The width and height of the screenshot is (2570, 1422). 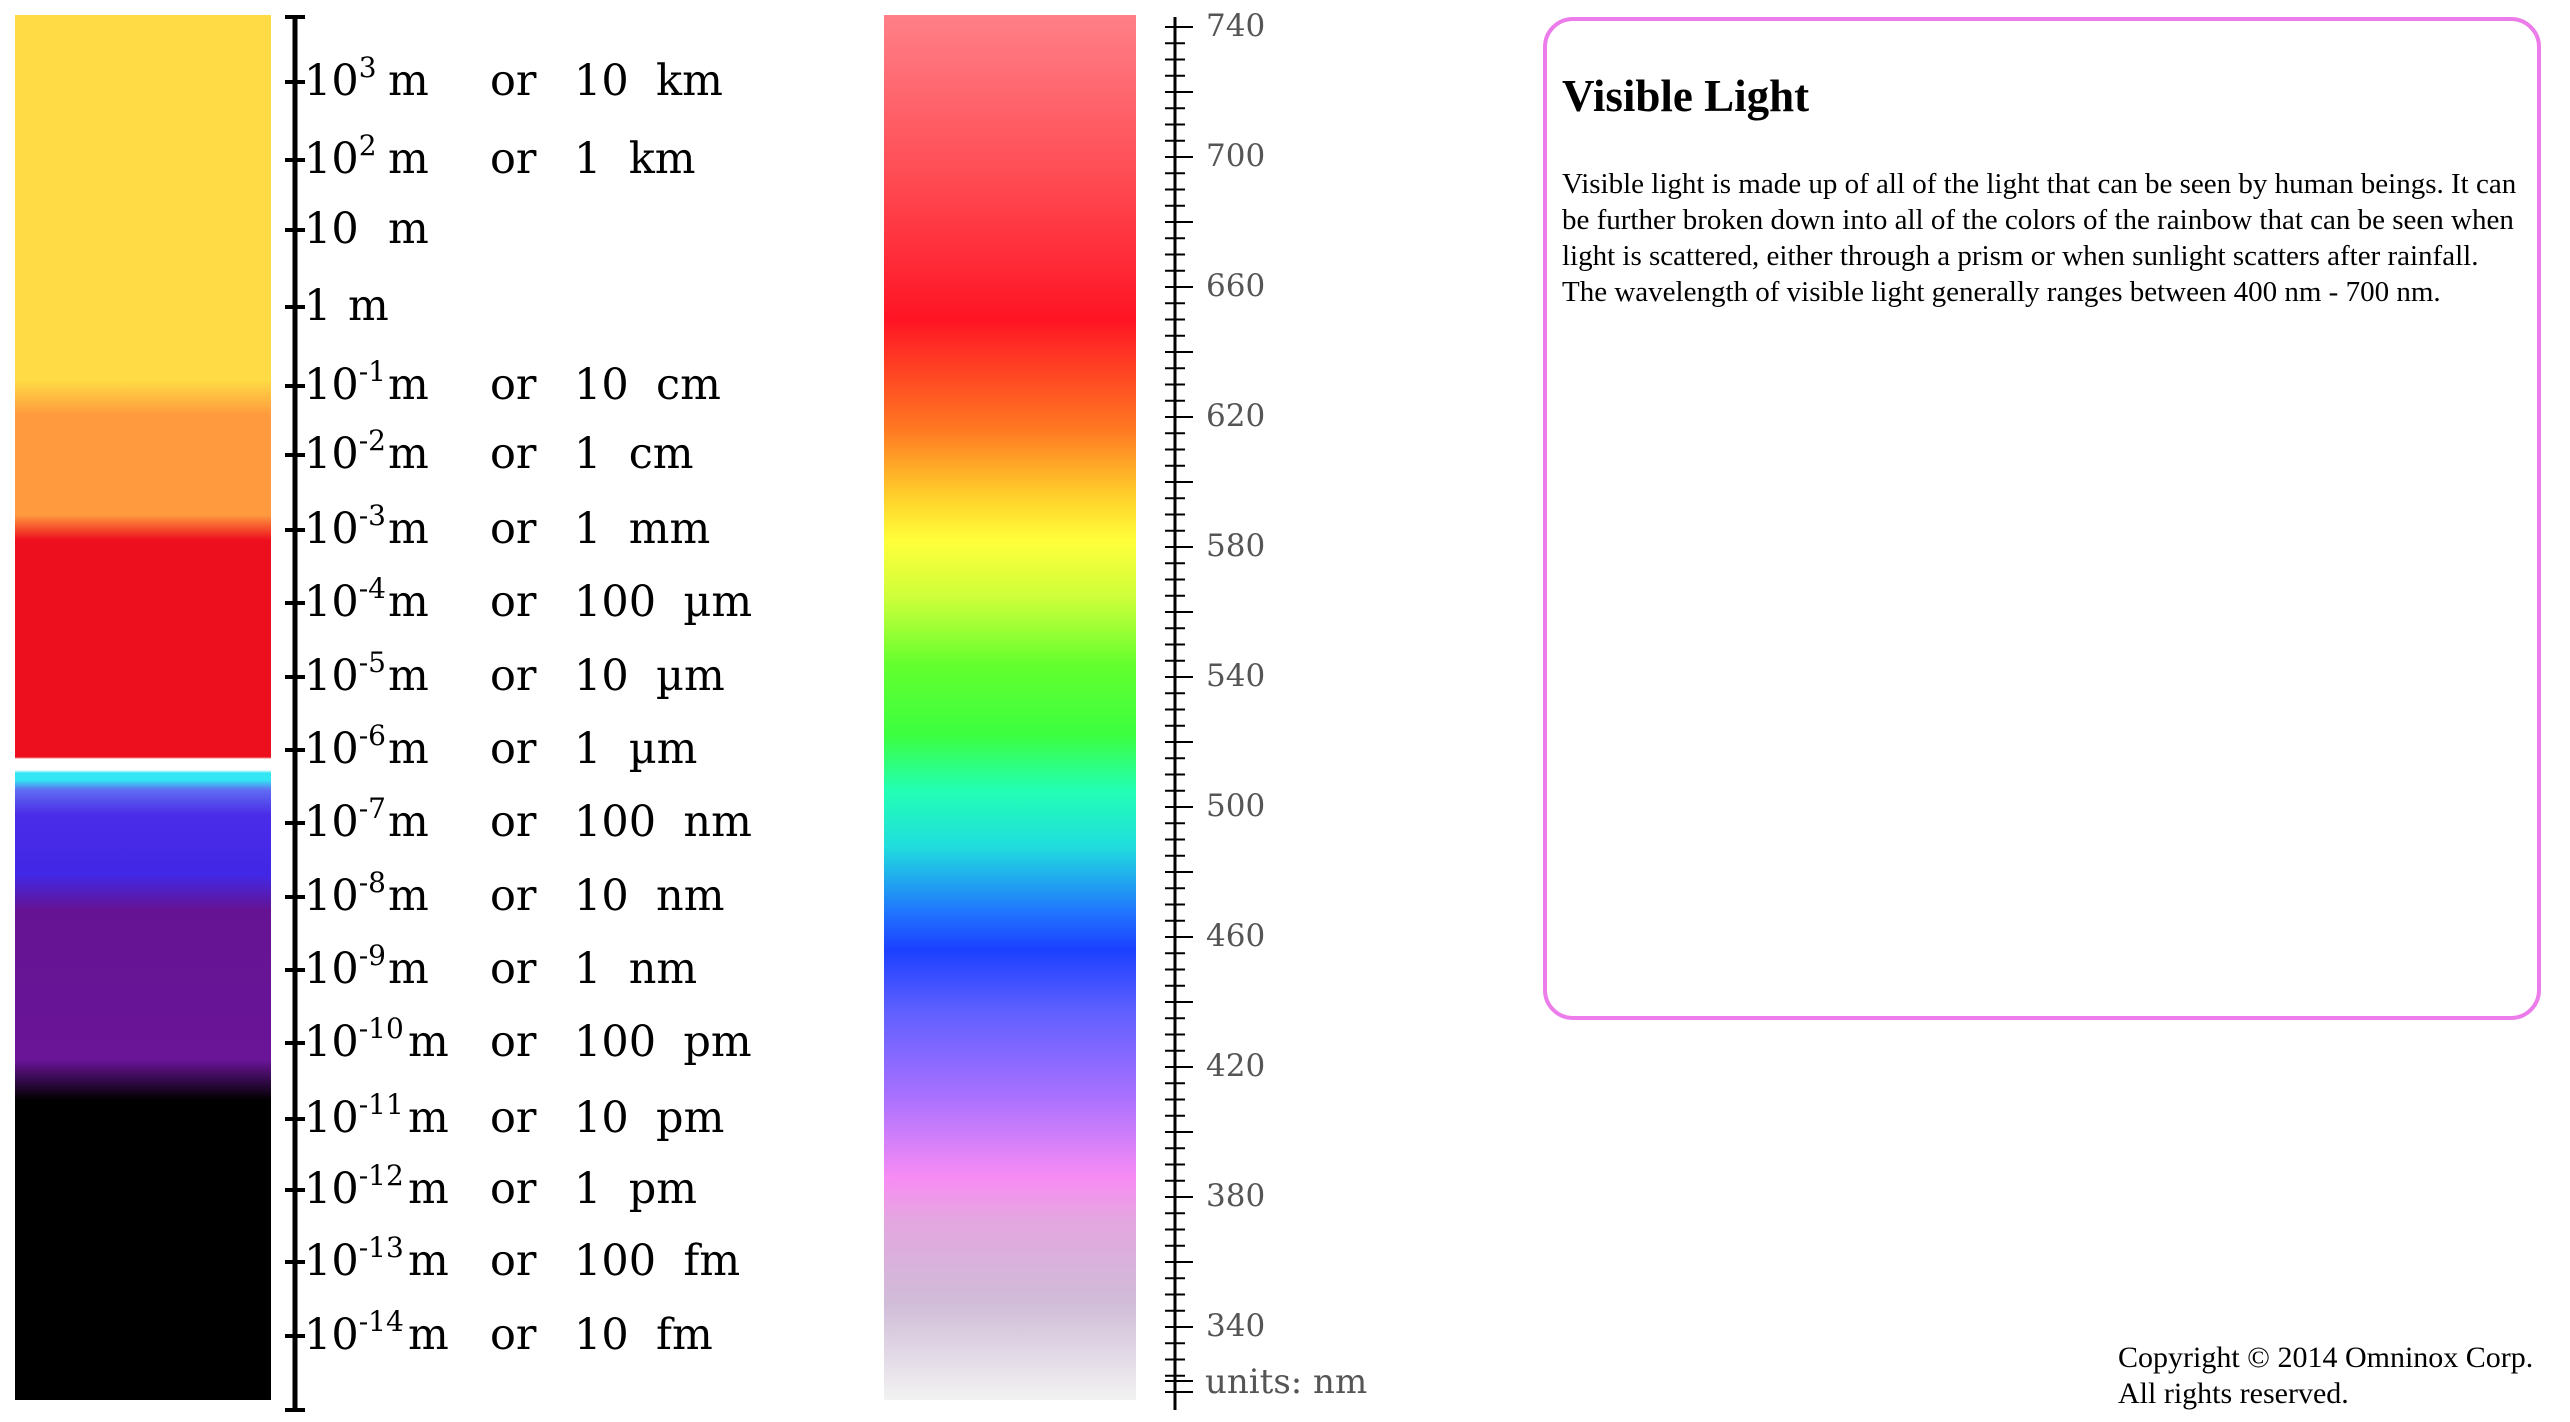 I want to click on length-label: 10-7 m or 100 nm, so click(x=528, y=820).